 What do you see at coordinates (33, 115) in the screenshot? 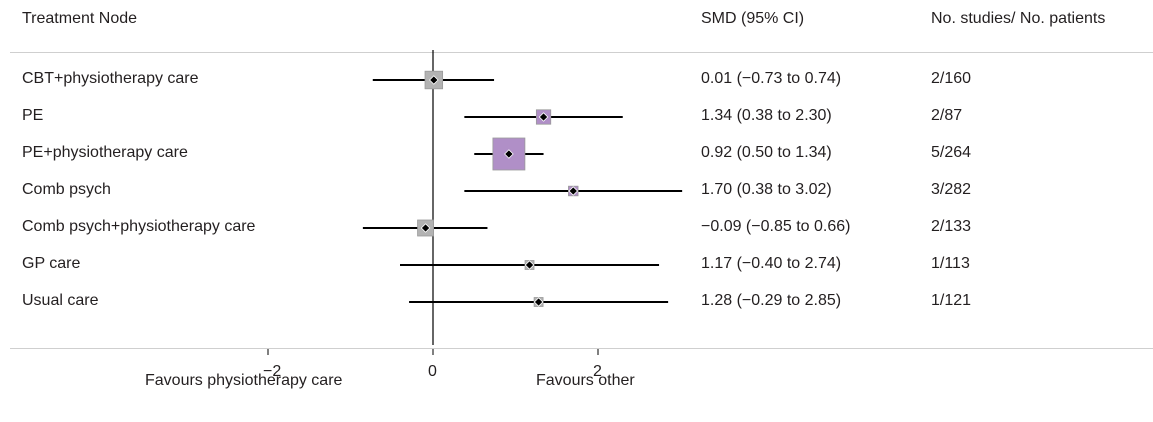
I see `row-label: PE` at bounding box center [33, 115].